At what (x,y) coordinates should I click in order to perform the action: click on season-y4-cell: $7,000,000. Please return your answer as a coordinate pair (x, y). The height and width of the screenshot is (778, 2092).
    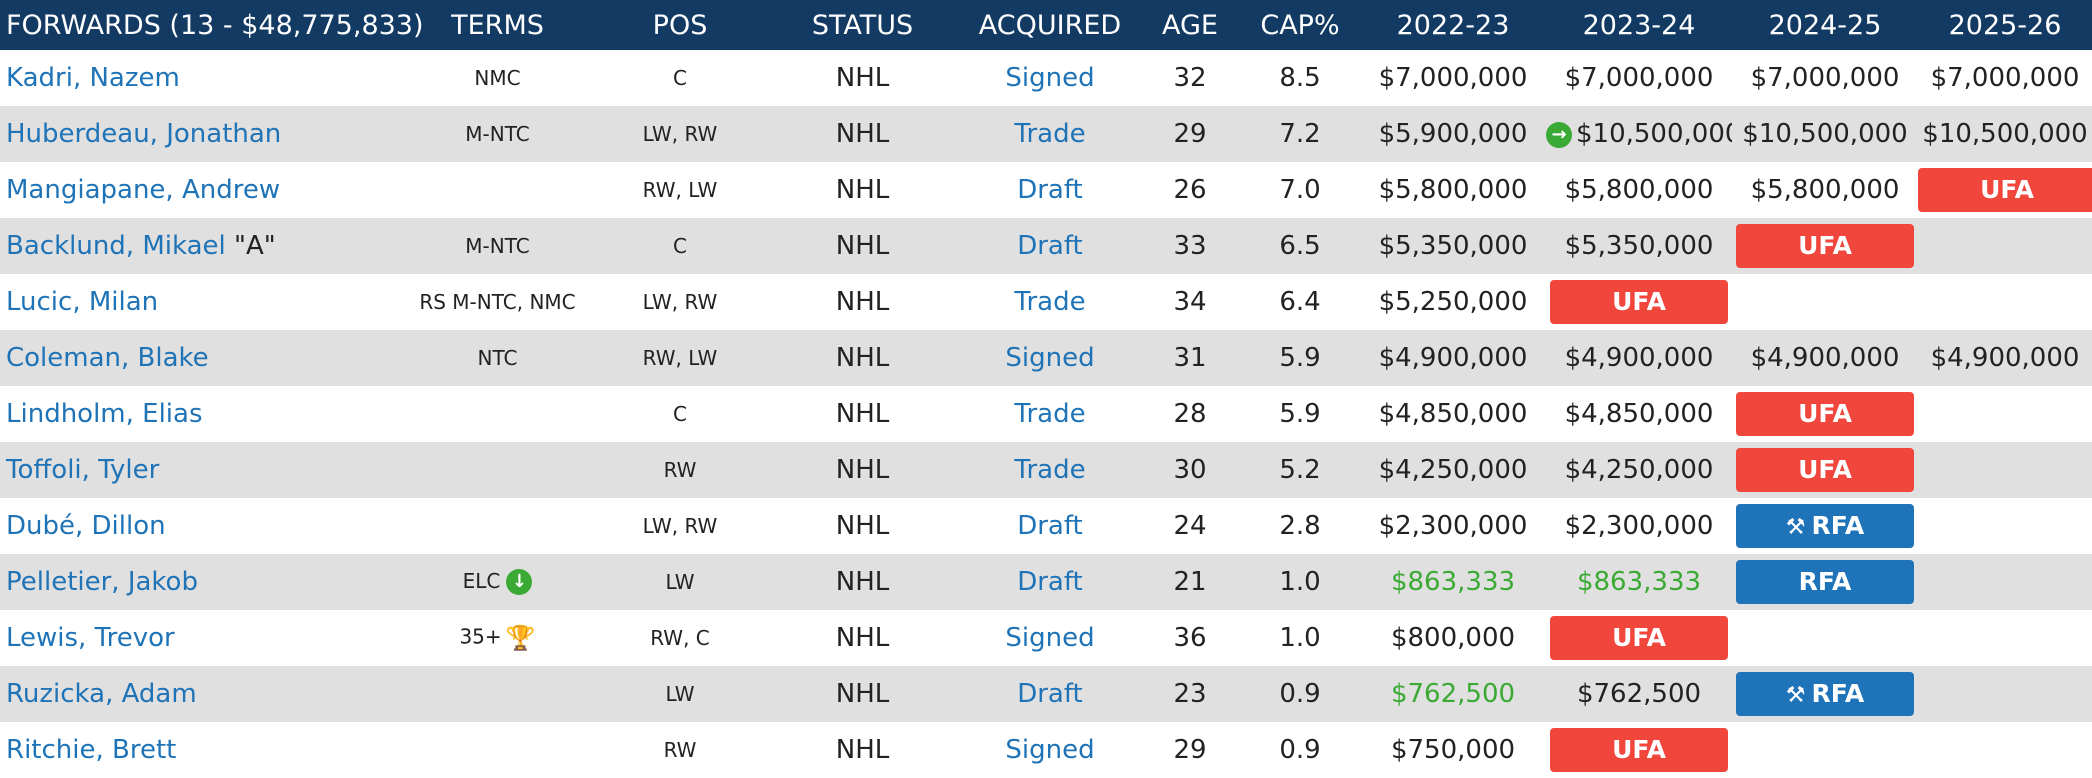
    Looking at the image, I should click on (2005, 78).